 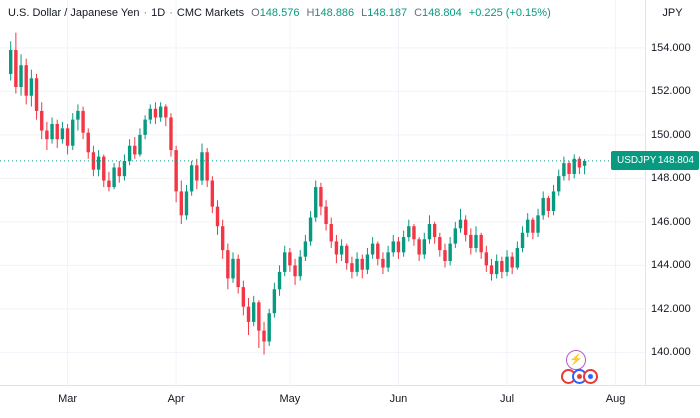 I want to click on community-ideas-button, so click(x=579, y=376).